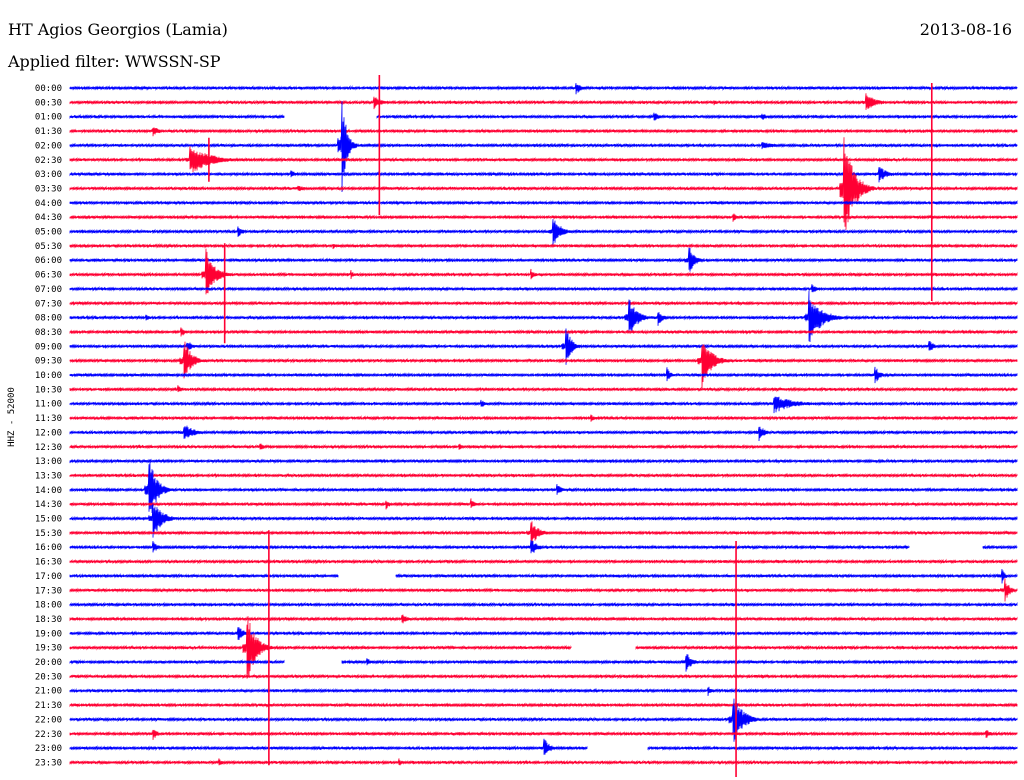 The height and width of the screenshot is (780, 1024). I want to click on row-time-label: 22:30, so click(48, 735).